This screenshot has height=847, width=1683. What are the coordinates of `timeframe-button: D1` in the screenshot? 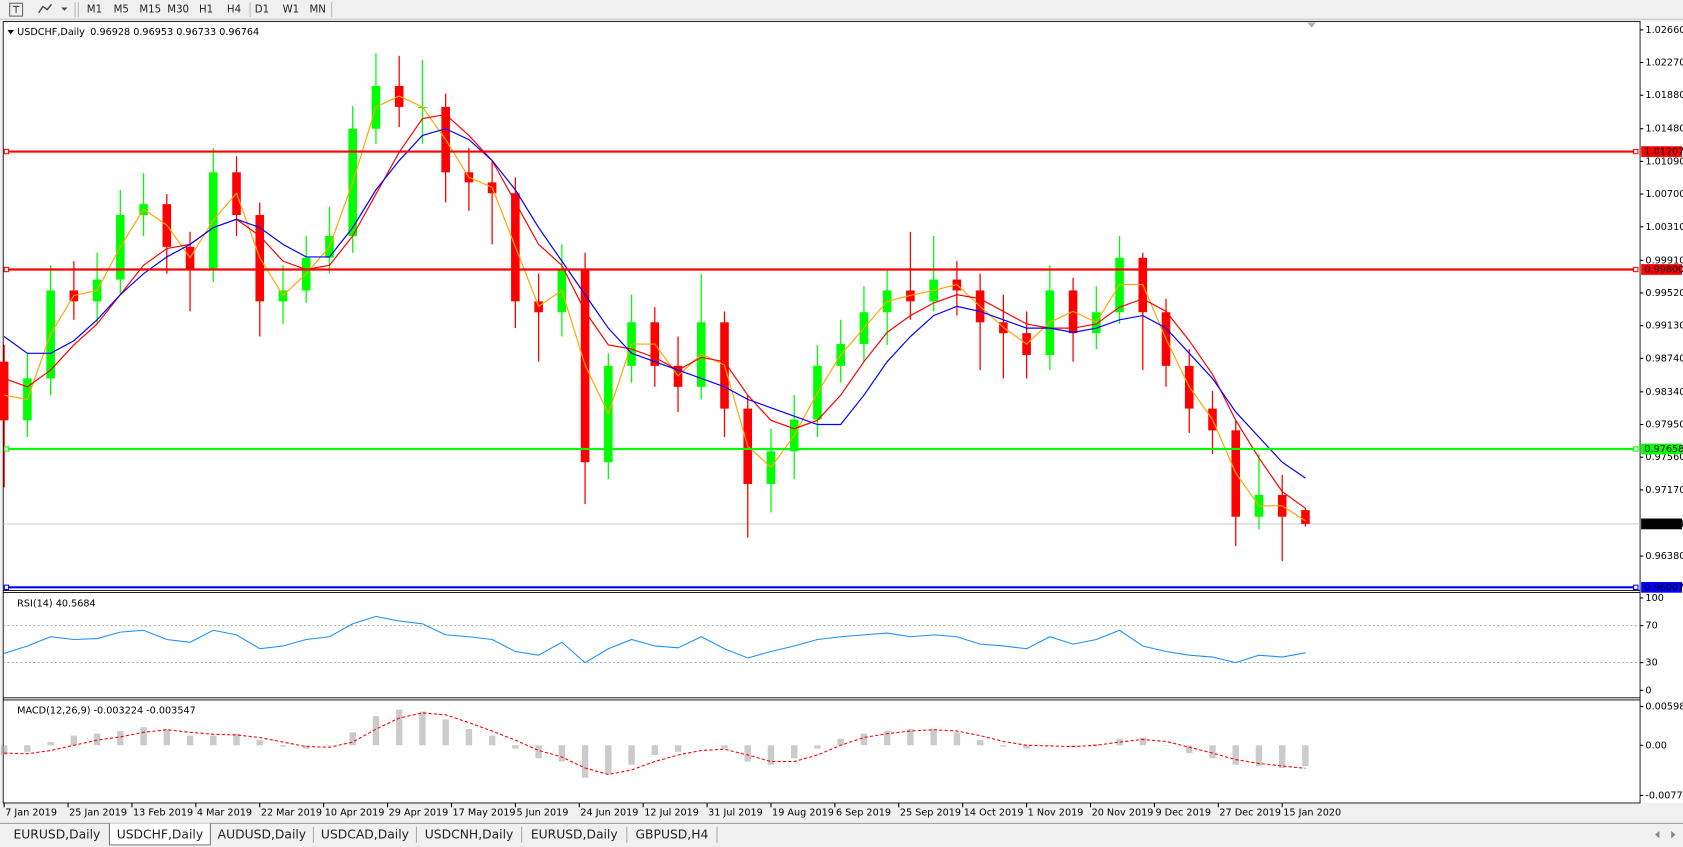 It's located at (262, 10).